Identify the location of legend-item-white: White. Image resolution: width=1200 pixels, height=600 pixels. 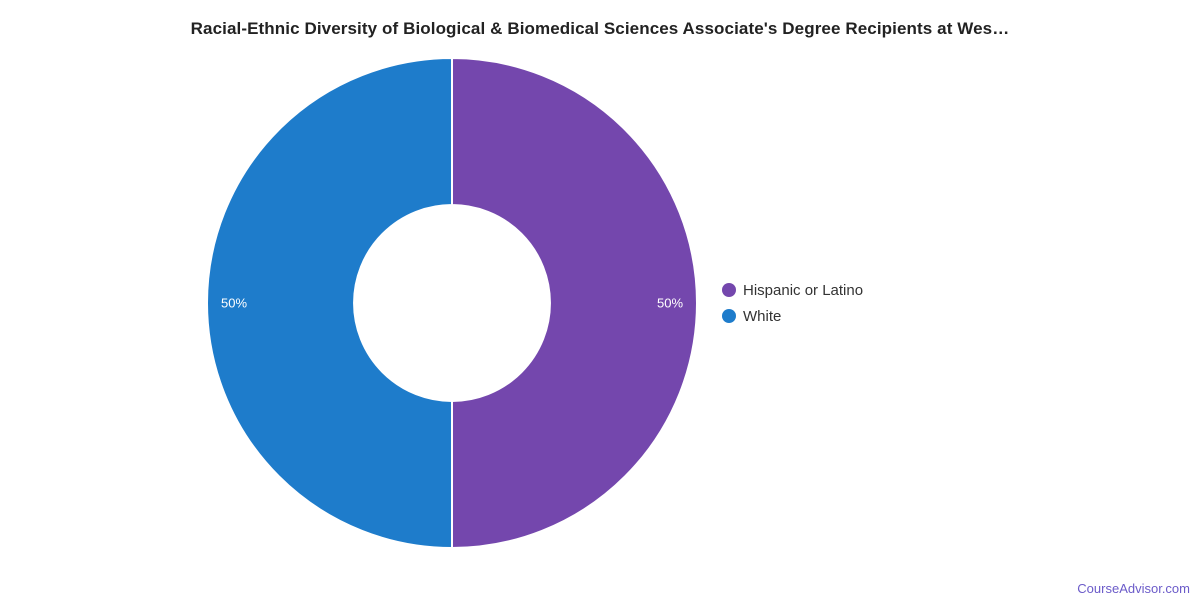
(792, 316).